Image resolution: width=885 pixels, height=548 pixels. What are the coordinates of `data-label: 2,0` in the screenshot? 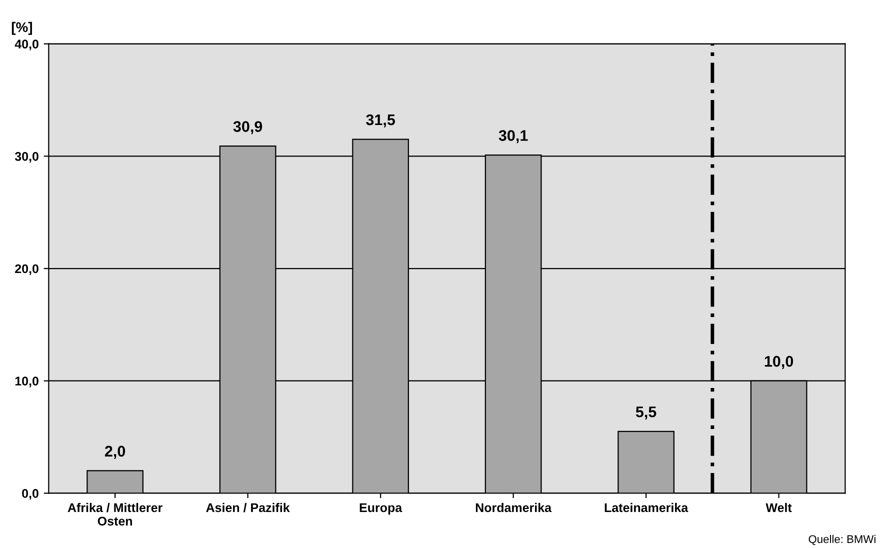 It's located at (115, 452).